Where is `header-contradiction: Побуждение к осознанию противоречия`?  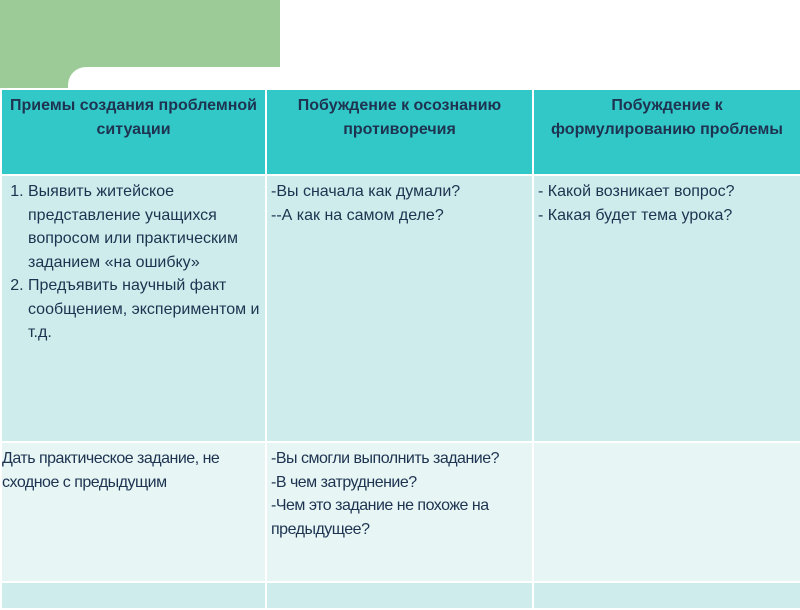 header-contradiction: Побуждение к осознанию противоречия is located at coordinates (399, 132).